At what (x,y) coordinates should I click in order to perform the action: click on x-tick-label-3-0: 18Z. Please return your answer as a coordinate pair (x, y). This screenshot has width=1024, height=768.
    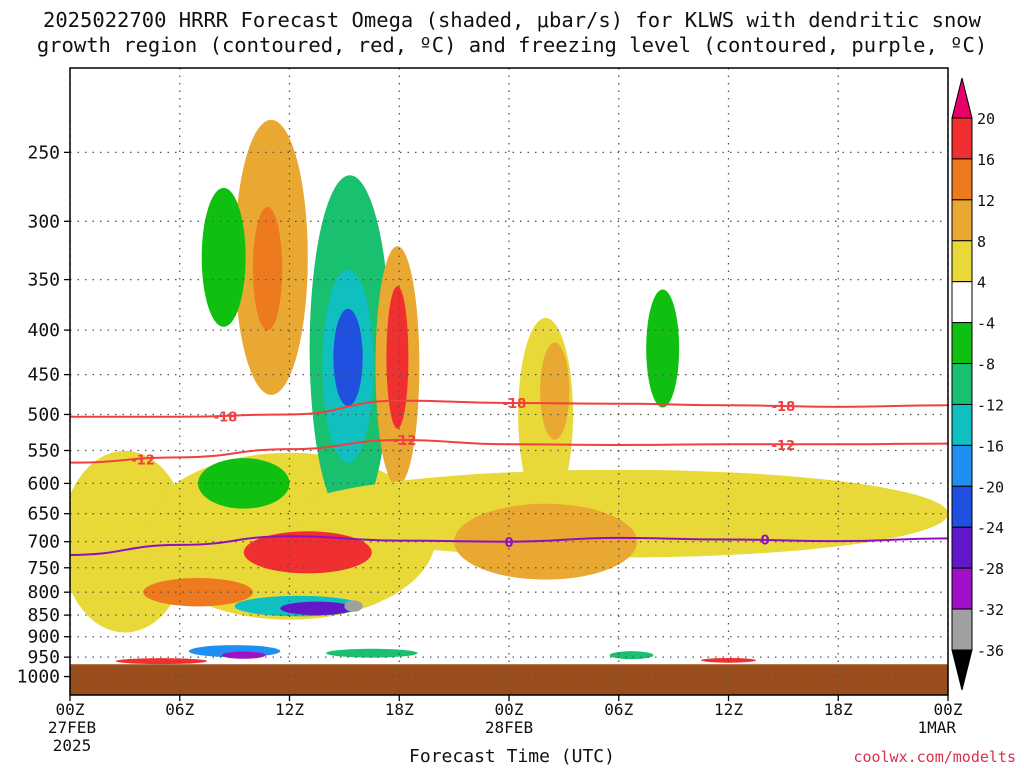
    Looking at the image, I should click on (399, 709).